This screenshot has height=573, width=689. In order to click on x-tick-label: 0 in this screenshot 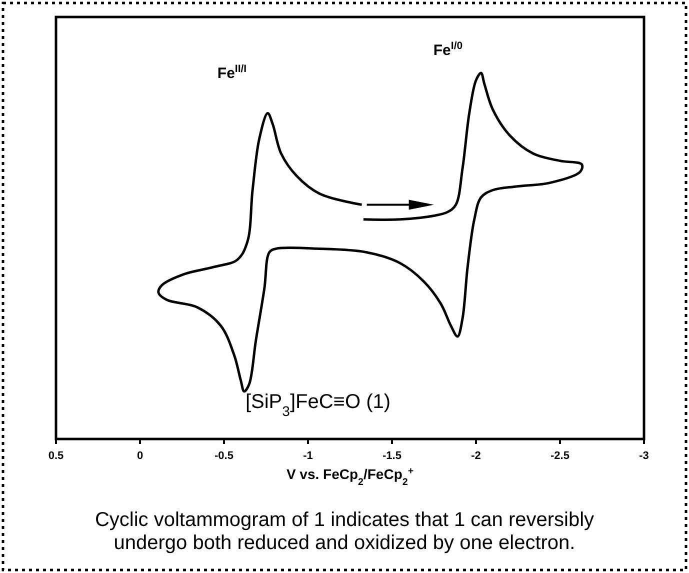, I will do `click(140, 456)`.